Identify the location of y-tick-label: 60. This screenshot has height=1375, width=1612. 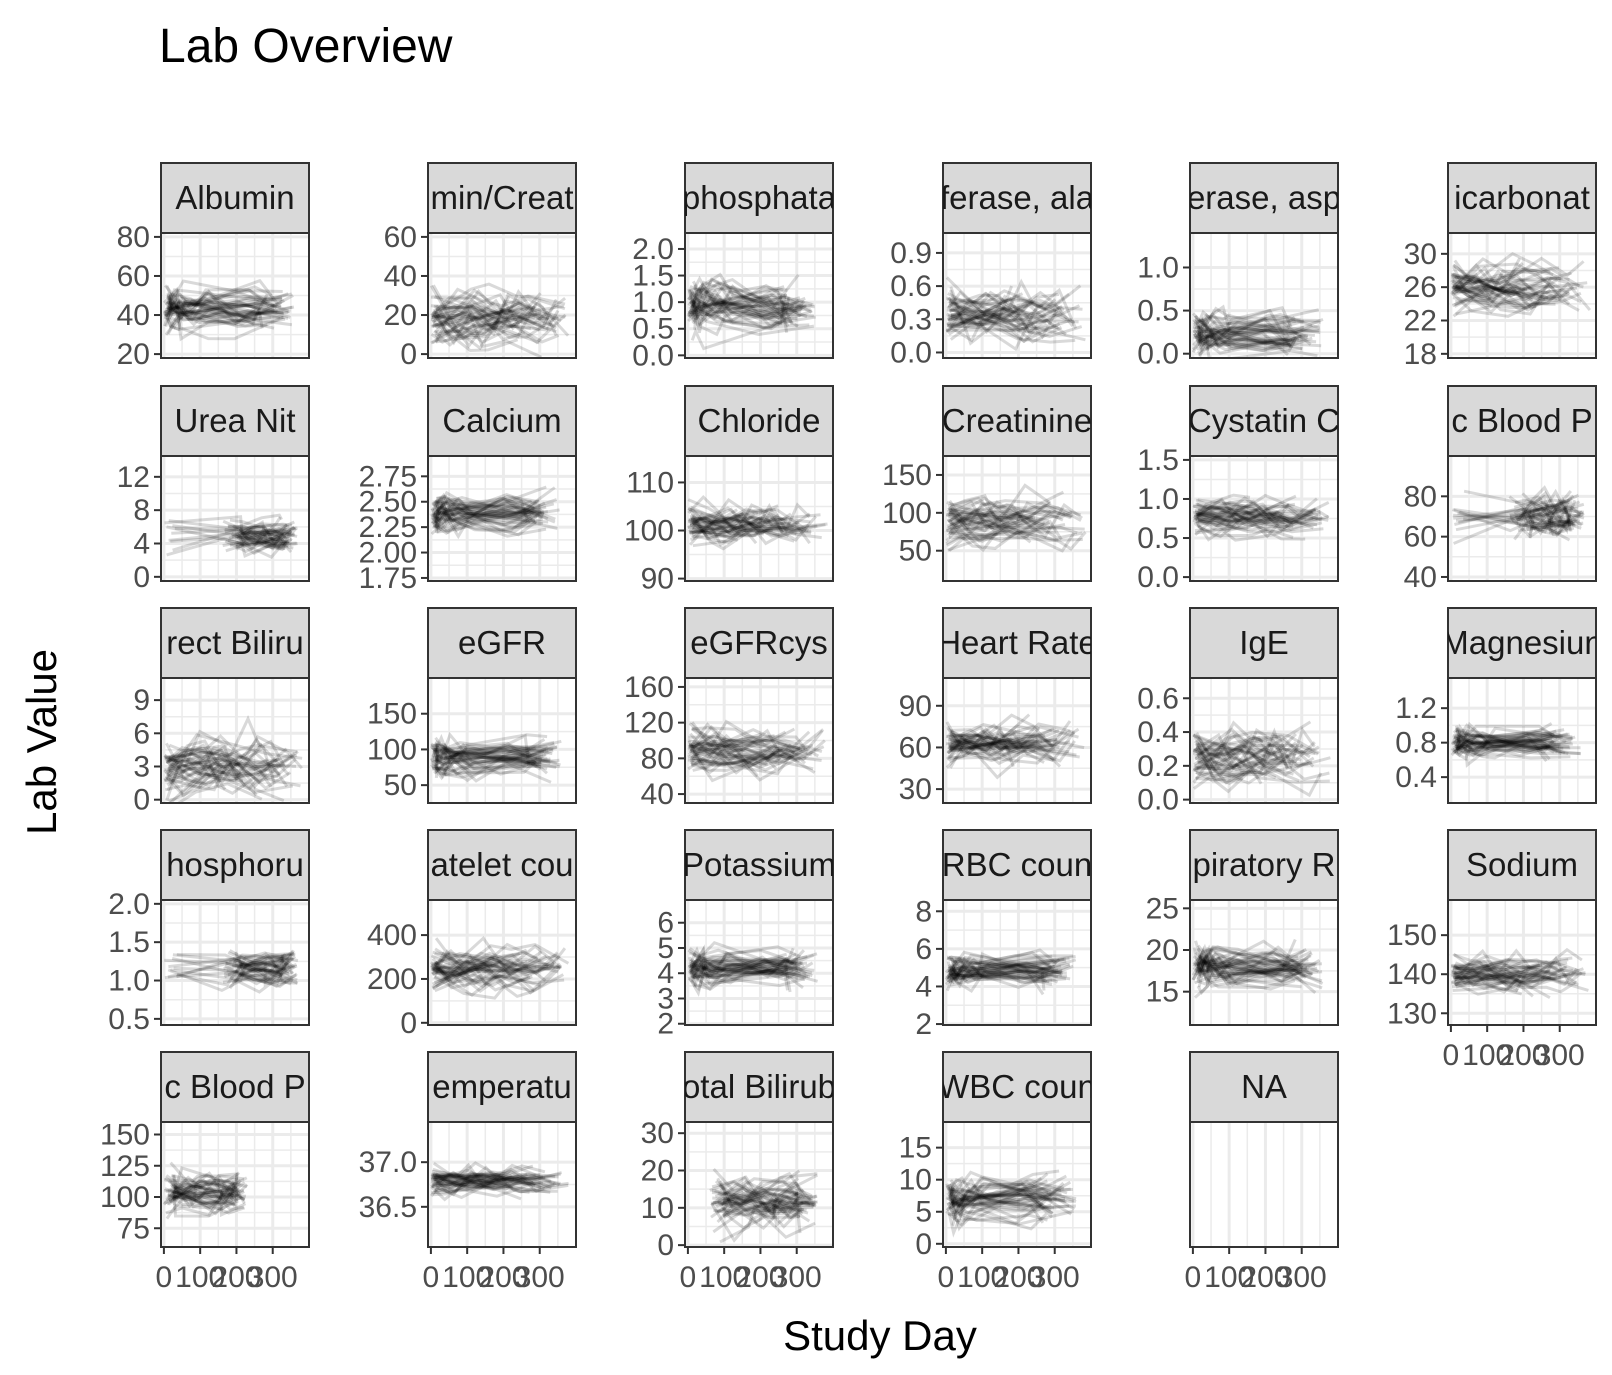
(400, 237).